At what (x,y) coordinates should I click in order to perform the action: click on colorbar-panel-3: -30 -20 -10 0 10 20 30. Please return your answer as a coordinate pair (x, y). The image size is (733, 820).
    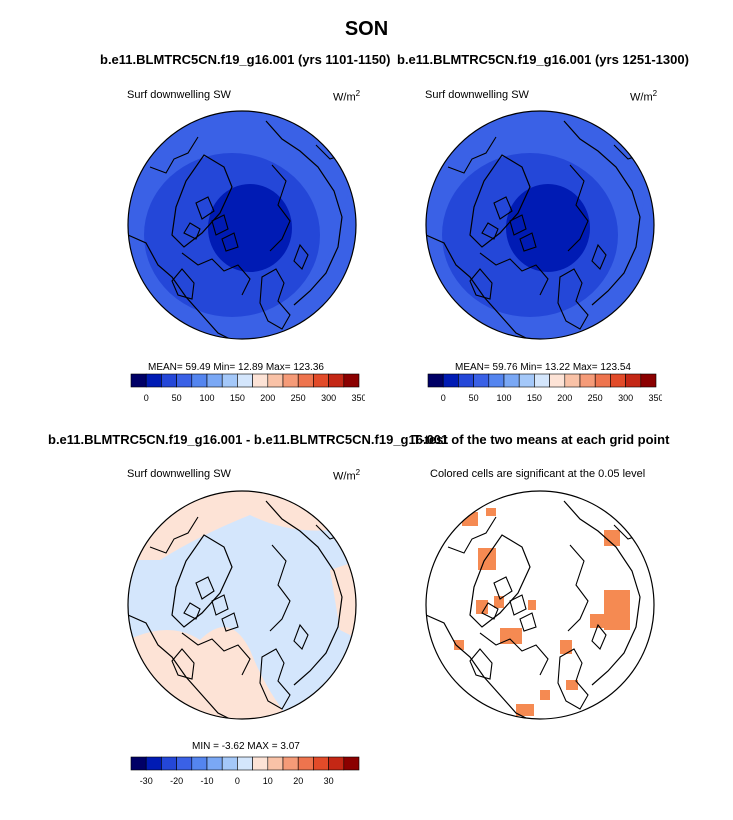
    Looking at the image, I should click on (245, 771).